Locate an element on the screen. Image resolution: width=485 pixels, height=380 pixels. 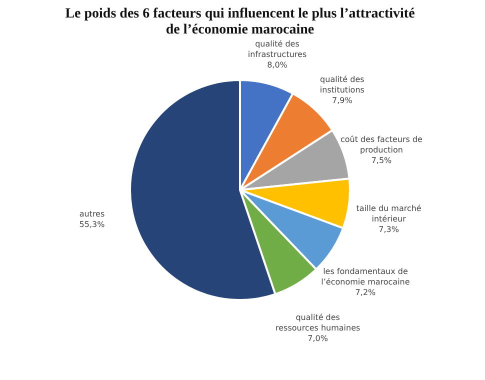
data-label: 7,5% is located at coordinates (381, 161).